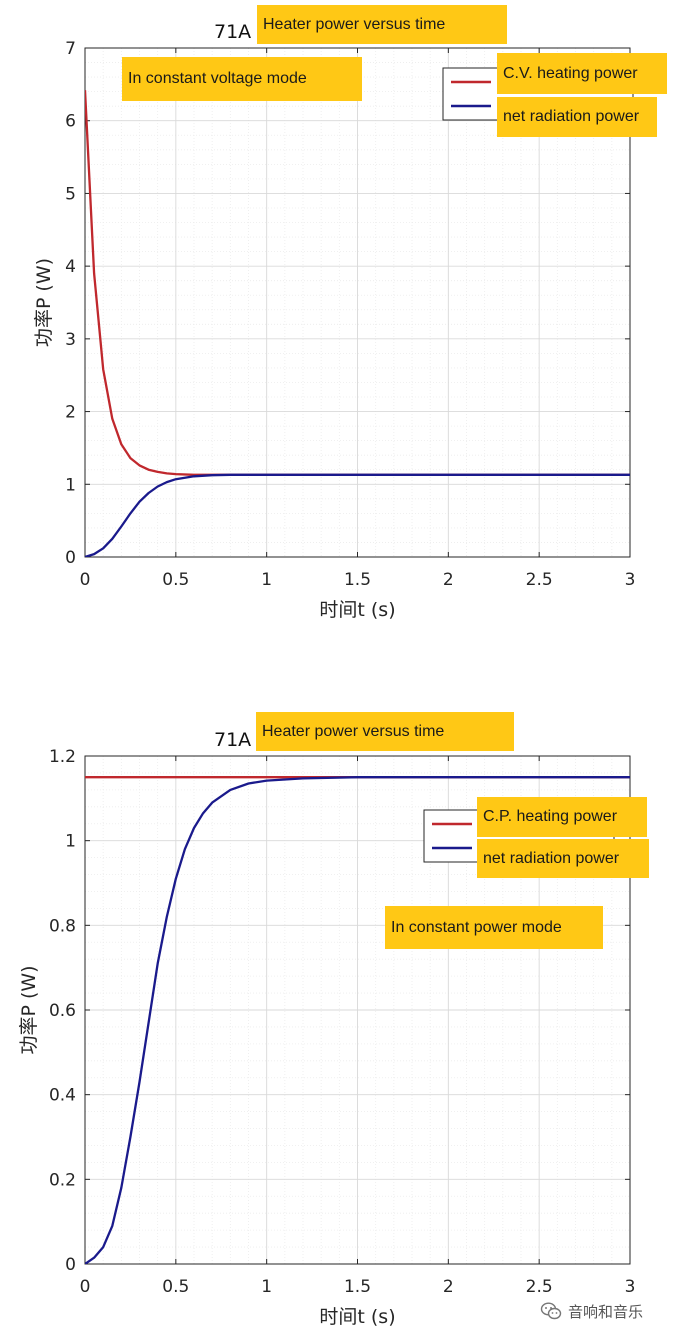 The width and height of the screenshot is (675, 1343). Describe the element at coordinates (70, 340) in the screenshot. I see `y-tick-label: 3` at that location.